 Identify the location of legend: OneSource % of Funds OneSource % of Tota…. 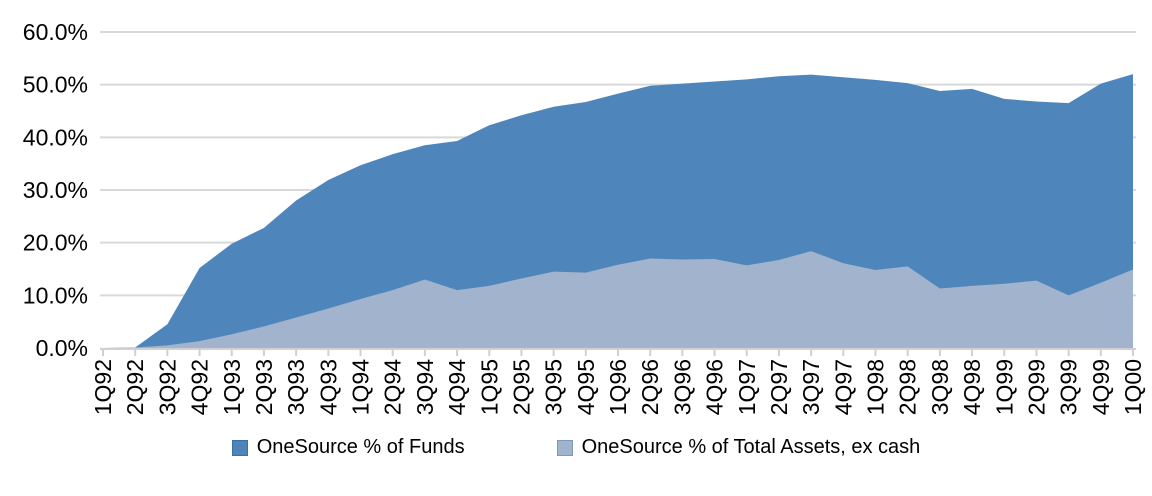
(576, 447).